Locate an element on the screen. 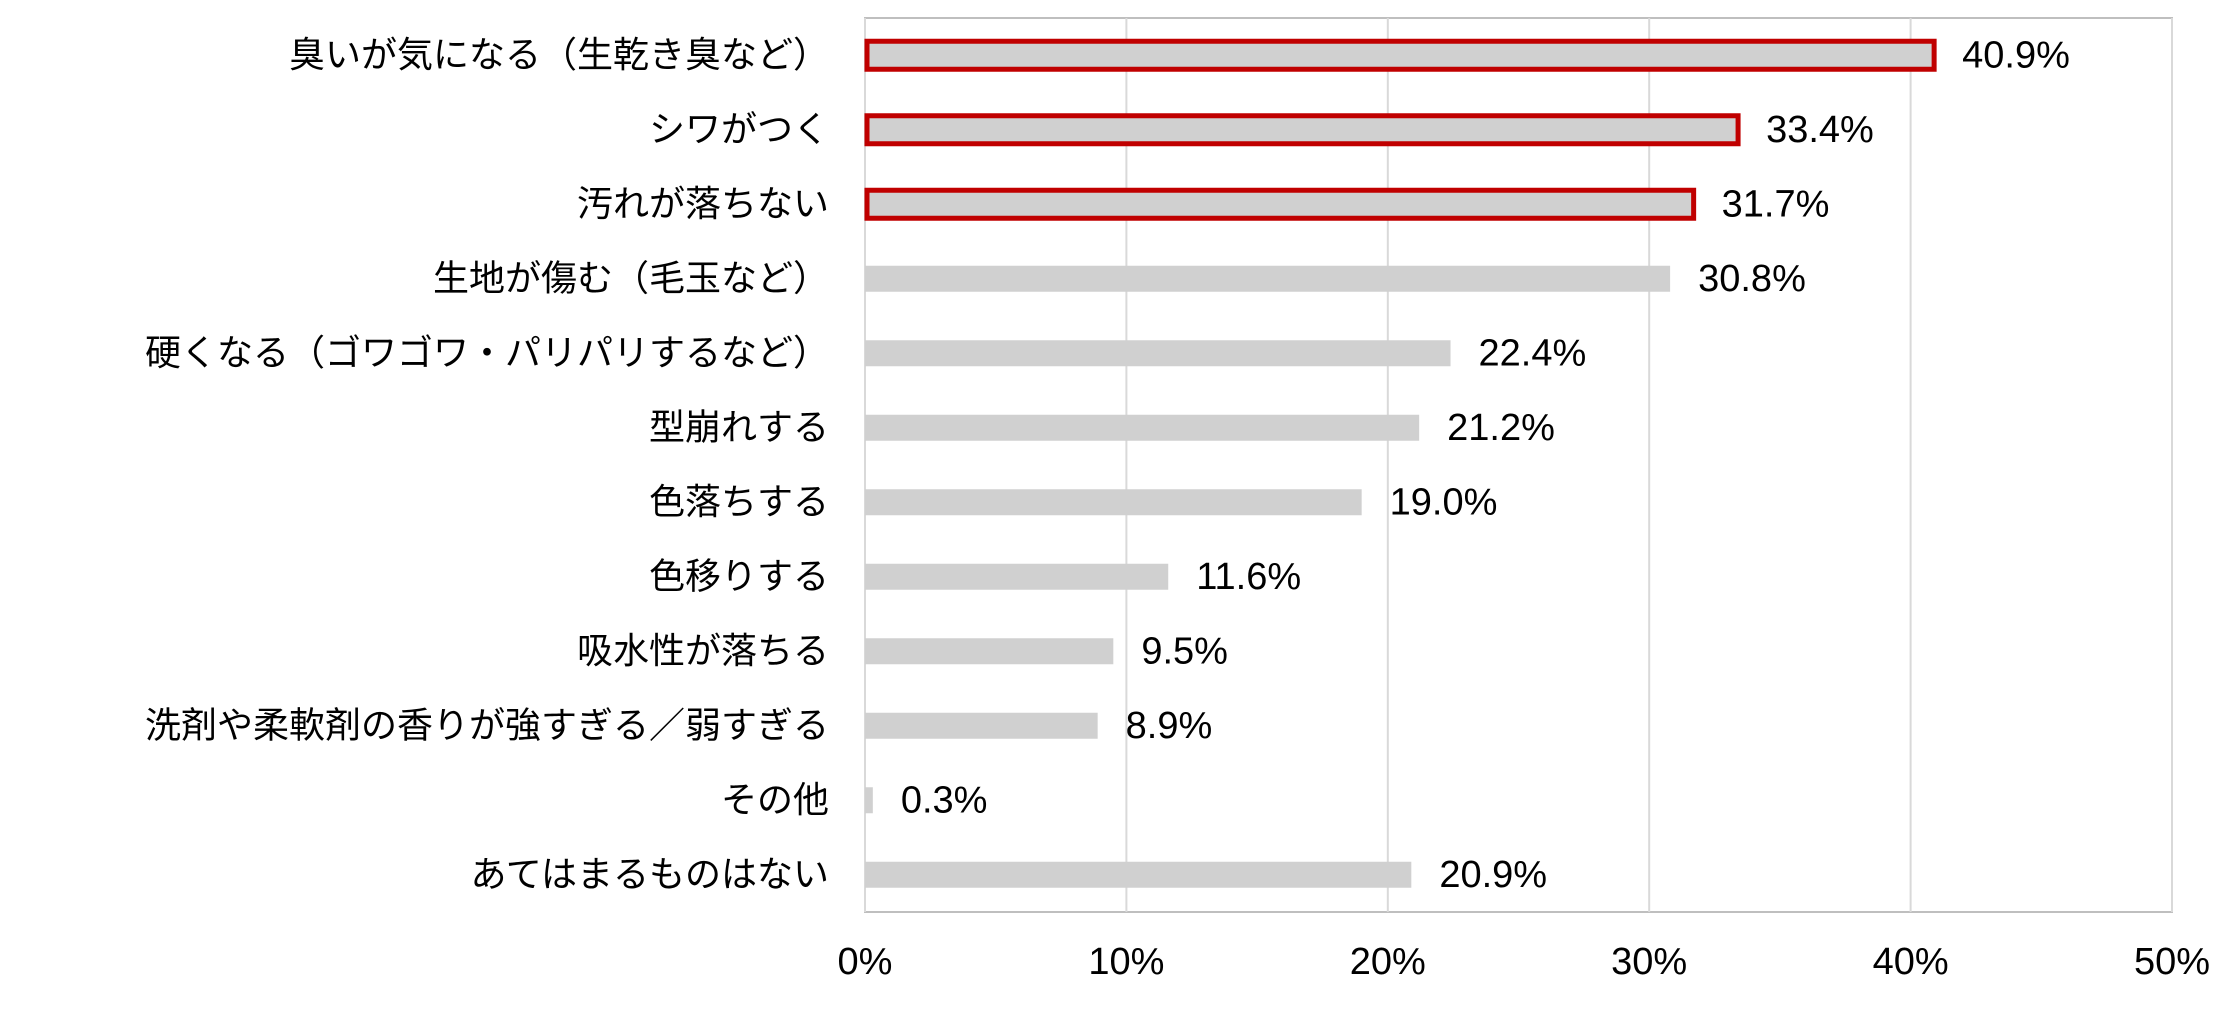  x-tick-label: 50% is located at coordinates (2172, 962).